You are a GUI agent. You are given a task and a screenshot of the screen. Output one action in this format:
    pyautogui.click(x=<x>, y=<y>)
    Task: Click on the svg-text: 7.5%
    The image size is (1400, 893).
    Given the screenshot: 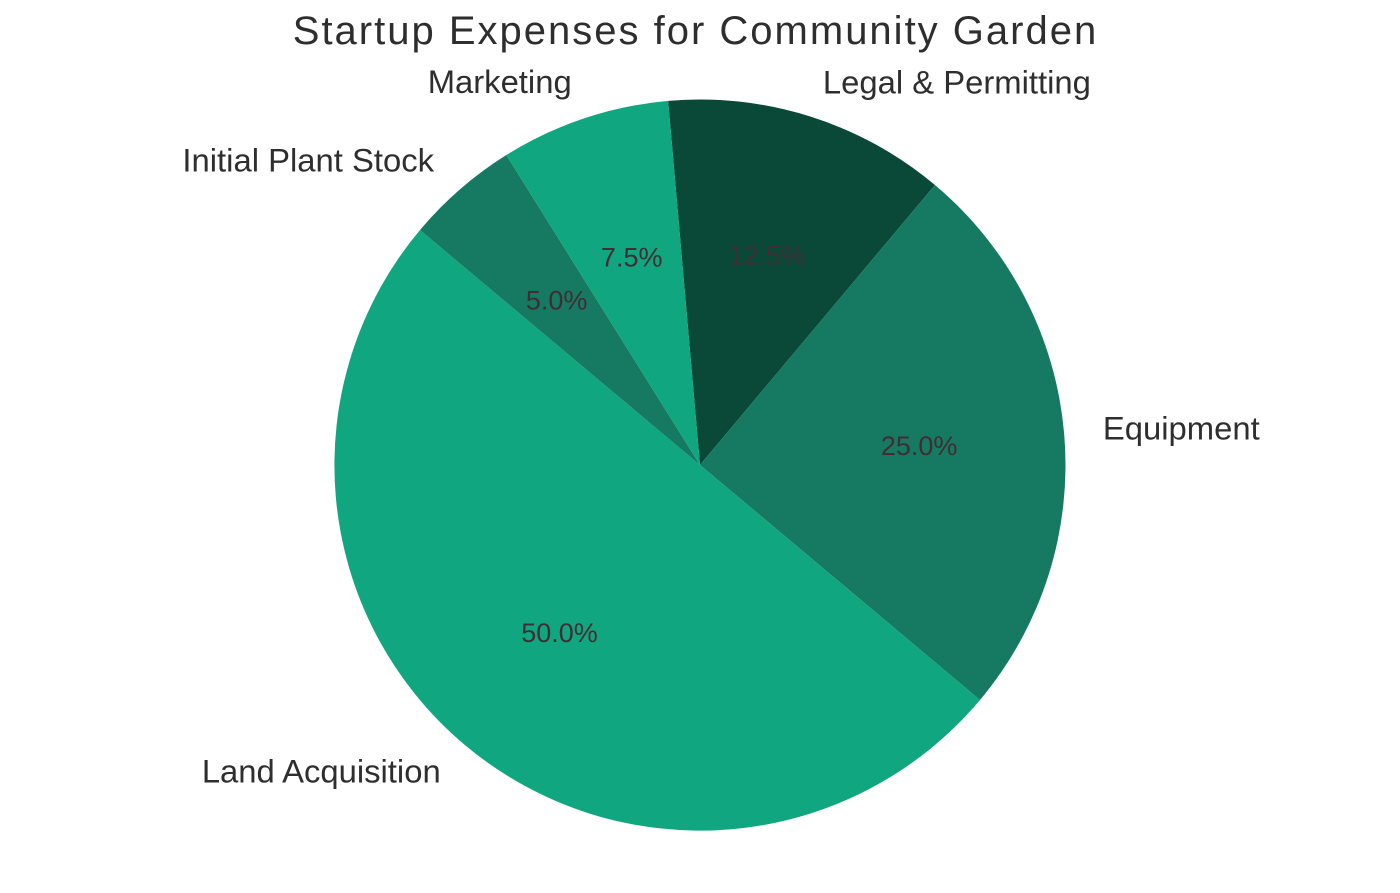 What is the action you would take?
    pyautogui.click(x=632, y=257)
    